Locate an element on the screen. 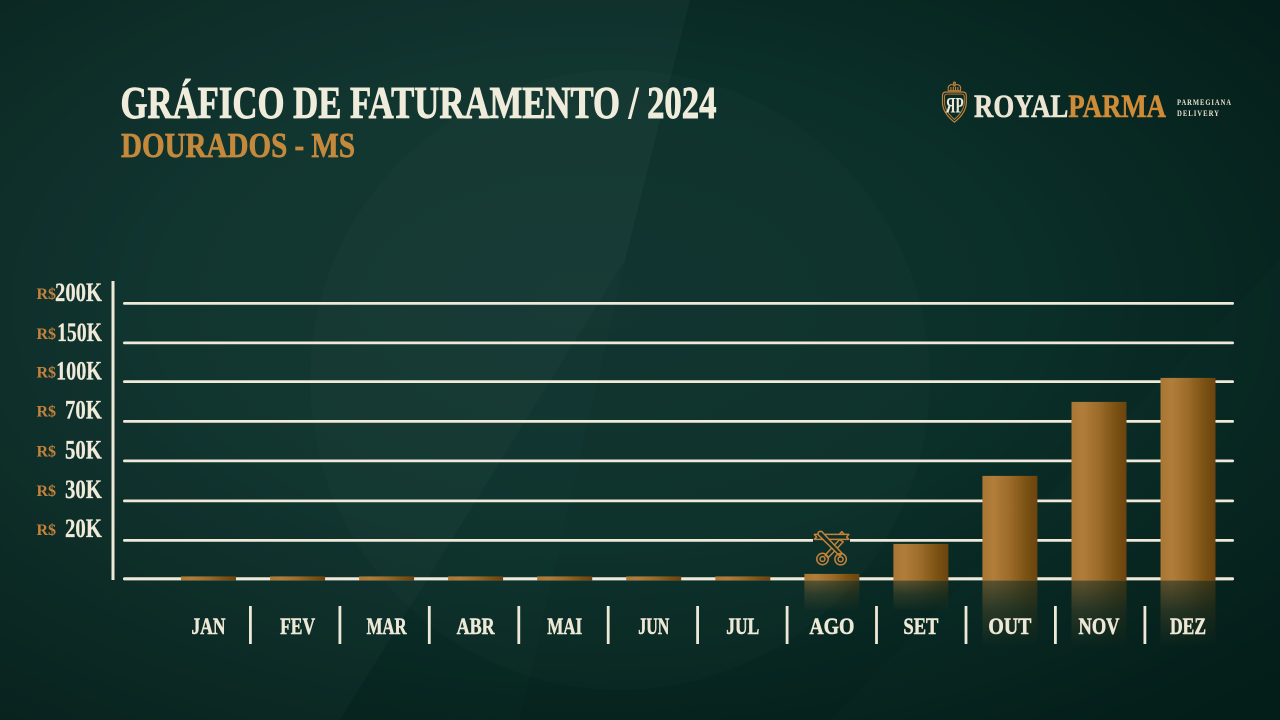 The width and height of the screenshot is (1280, 720). svg-text: 30K is located at coordinates (84, 489).